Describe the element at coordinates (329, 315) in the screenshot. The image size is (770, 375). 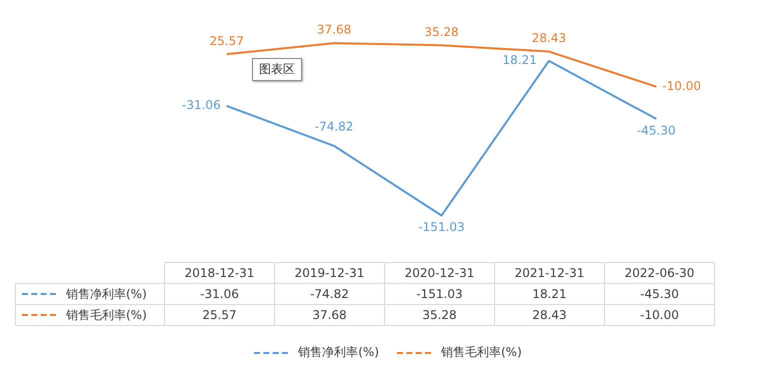
I see `data-label: 37.68` at that location.